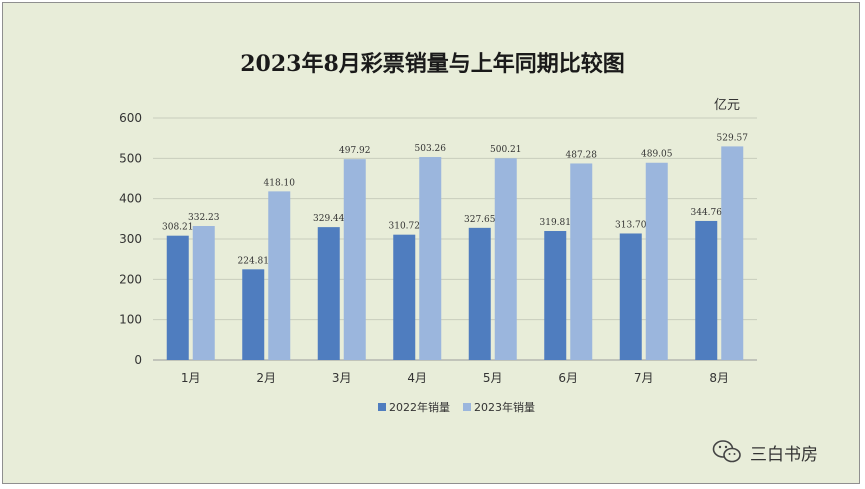  What do you see at coordinates (719, 378) in the screenshot?
I see `x-tick-label: 8月` at bounding box center [719, 378].